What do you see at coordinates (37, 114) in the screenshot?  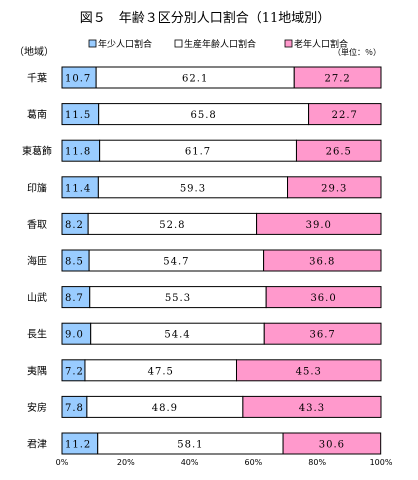 I see `region-label: 葛南` at bounding box center [37, 114].